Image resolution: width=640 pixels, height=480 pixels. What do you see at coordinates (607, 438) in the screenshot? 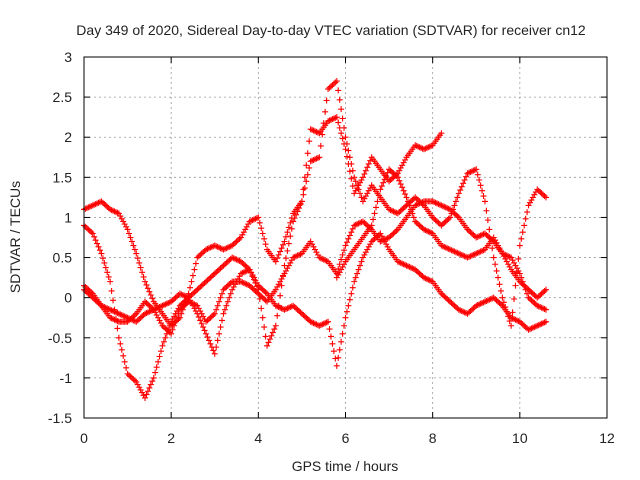
I see `x-tick-label: 12` at bounding box center [607, 438].